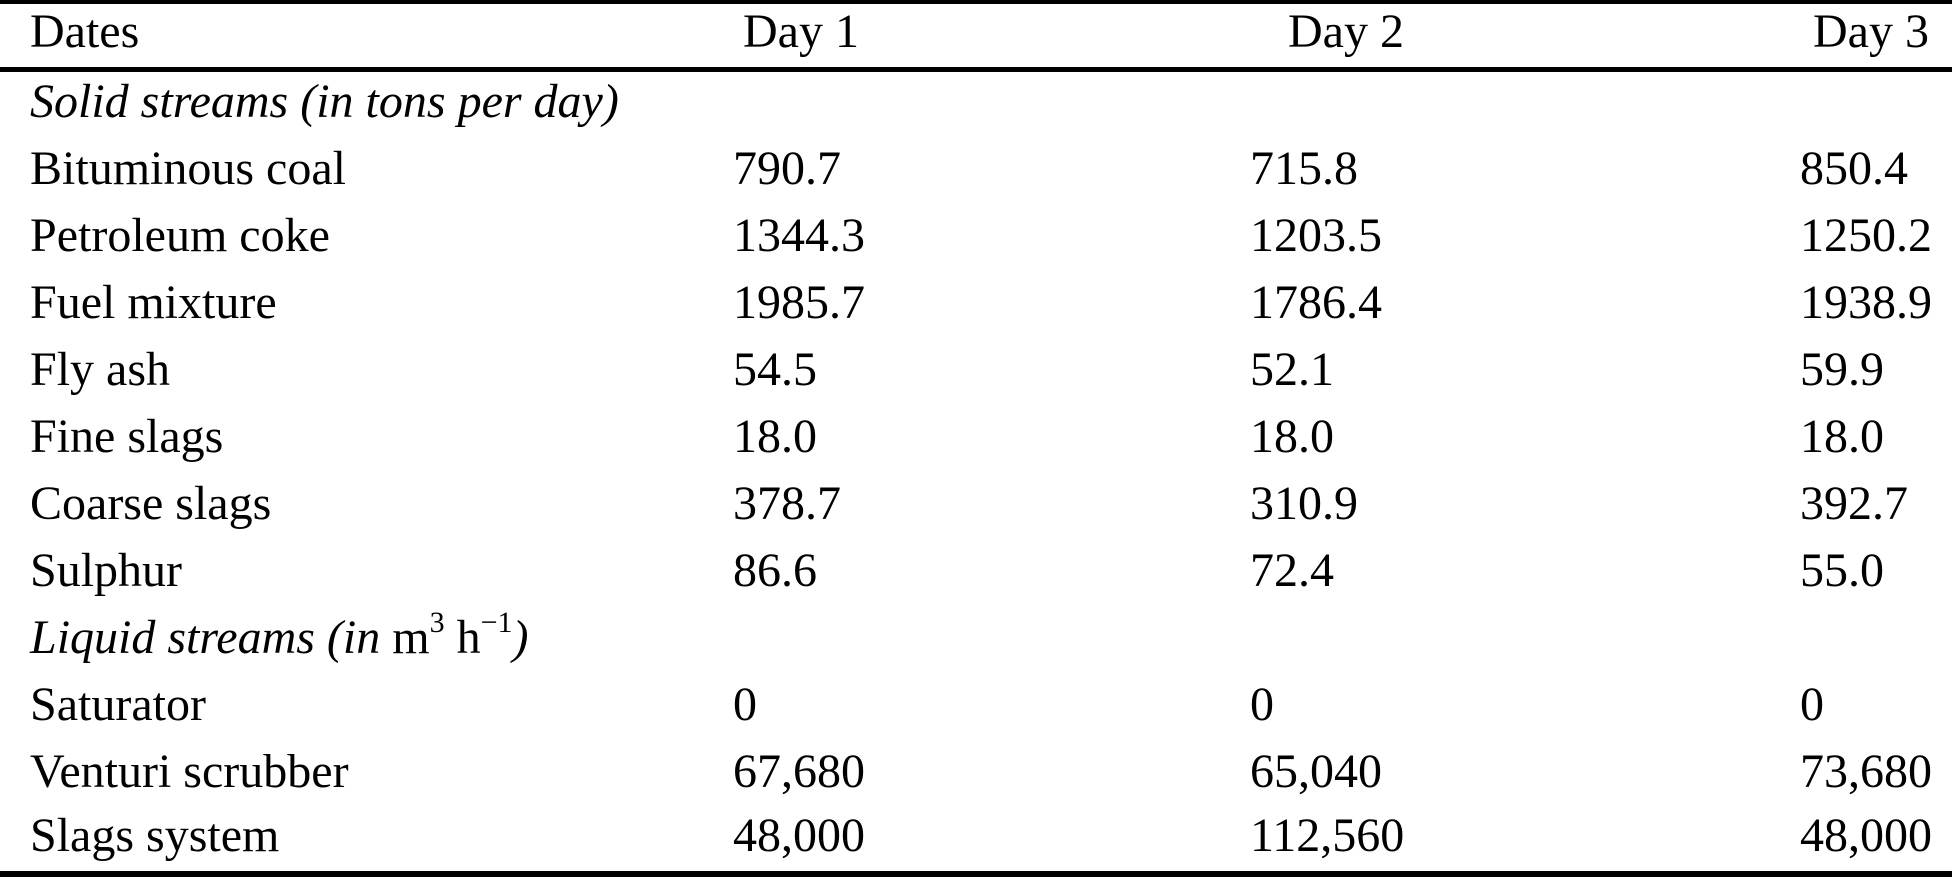  What do you see at coordinates (496, 622) in the screenshot?
I see `unit-h-exponent: −1` at bounding box center [496, 622].